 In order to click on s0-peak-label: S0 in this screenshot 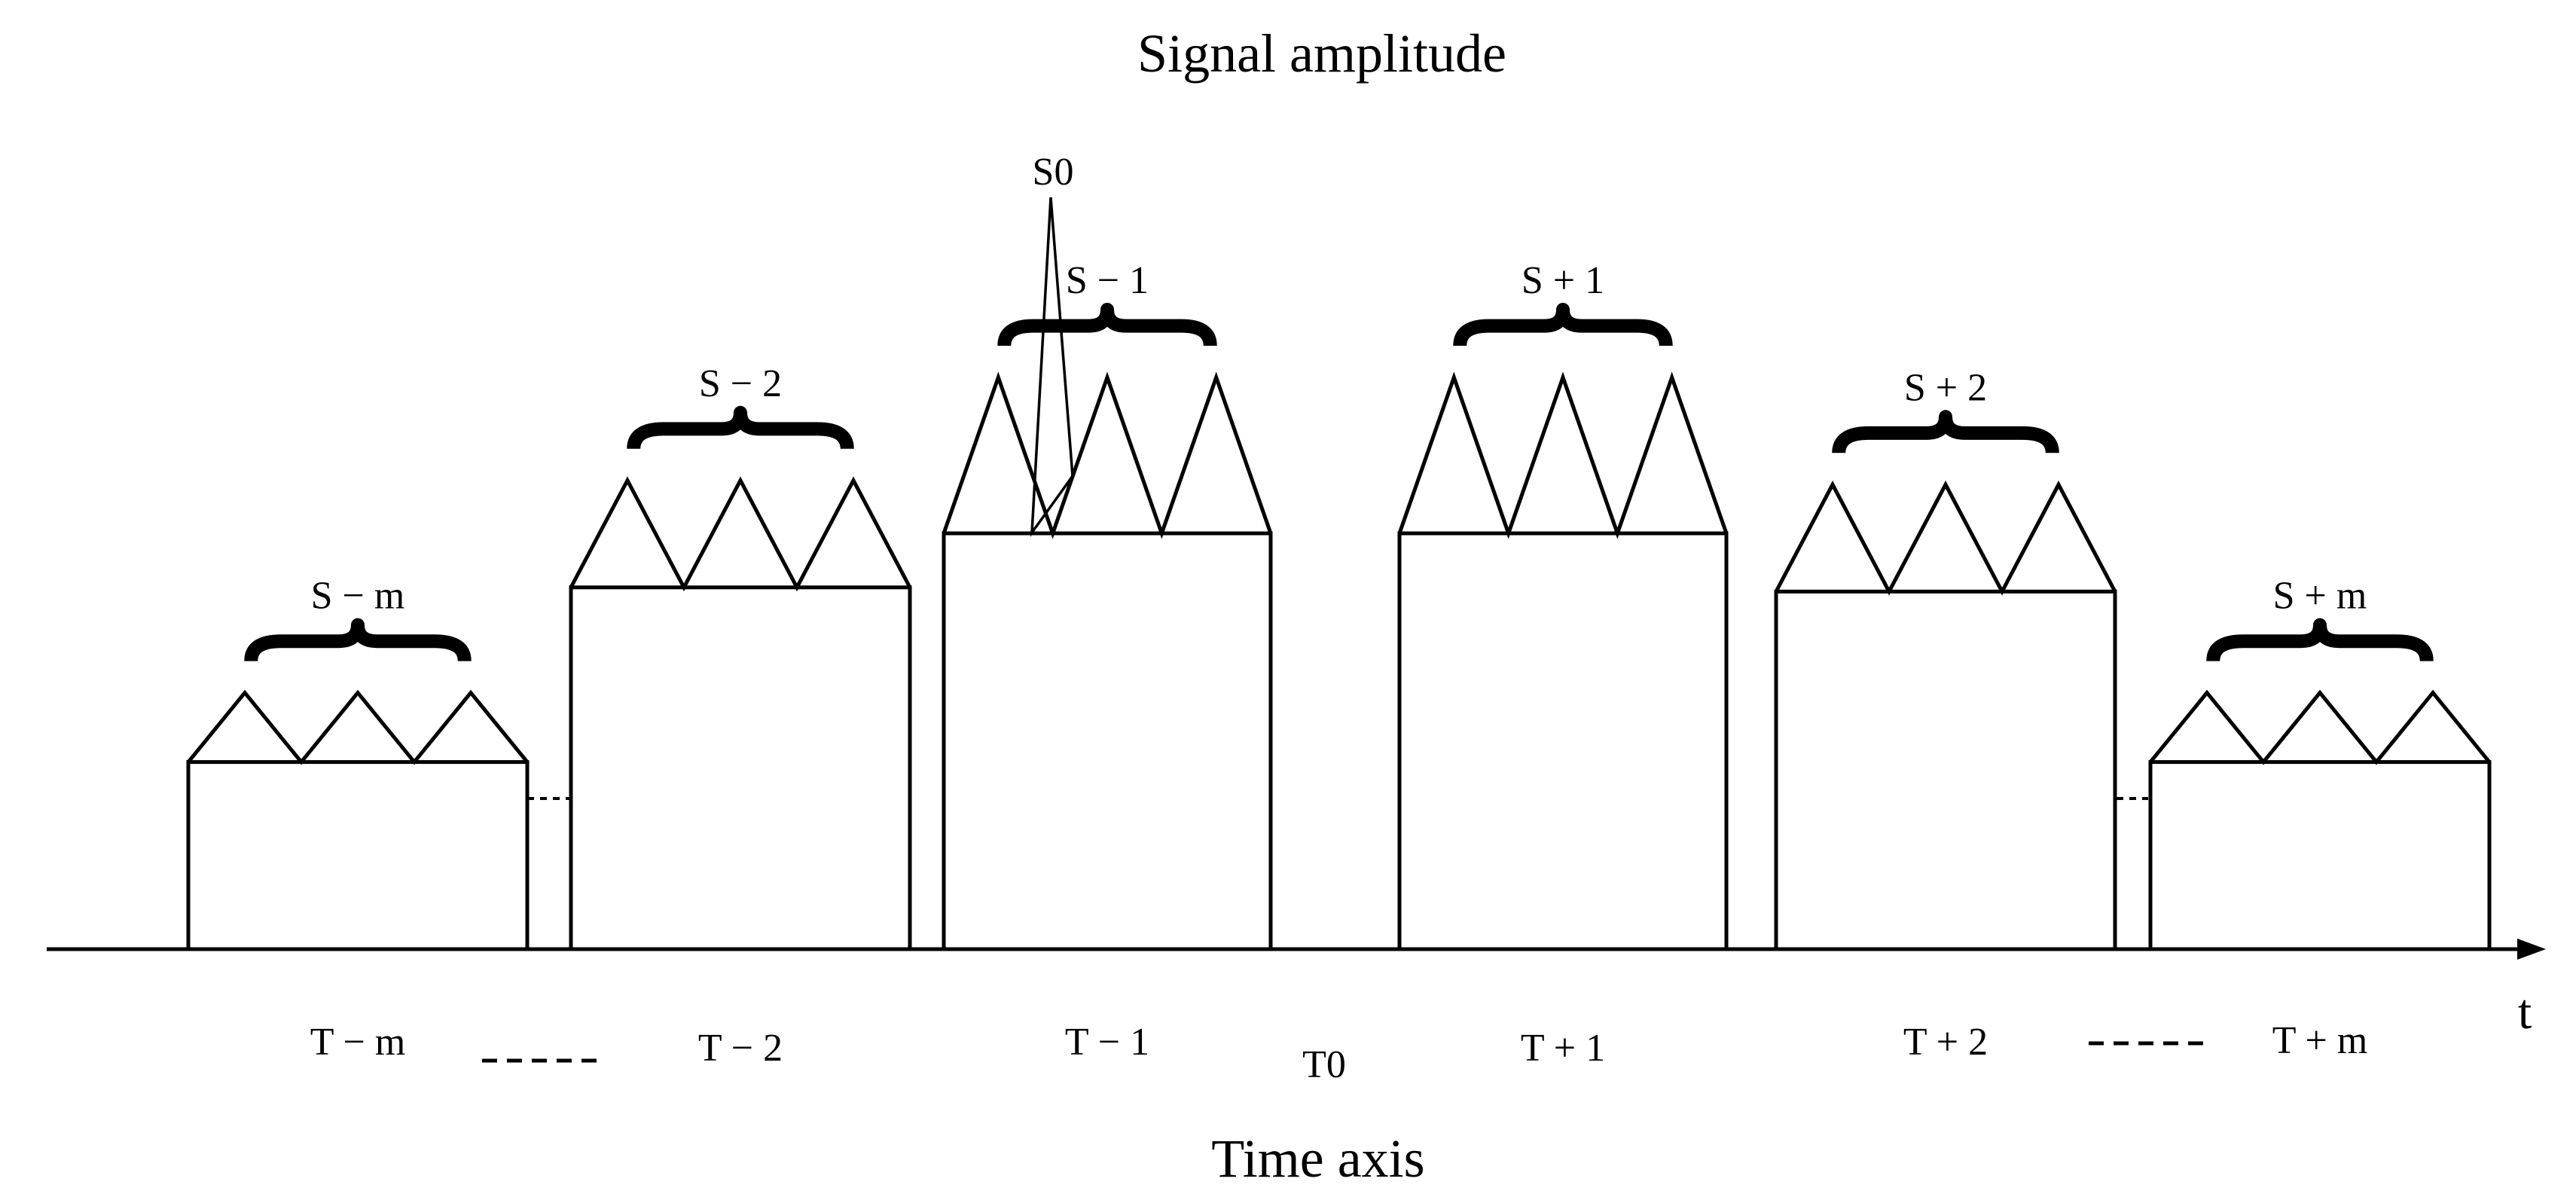, I will do `click(1054, 173)`.